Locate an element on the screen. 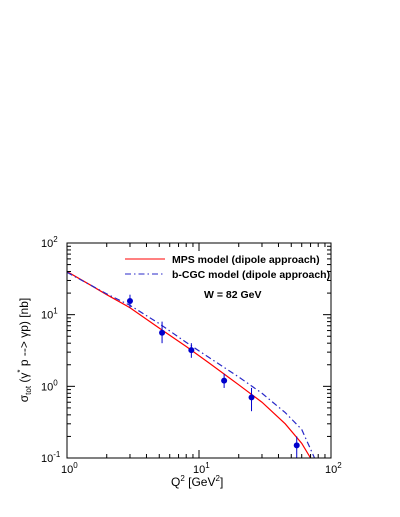 The image size is (400, 517). x-axis-title-main: Q is located at coordinates (175, 482).